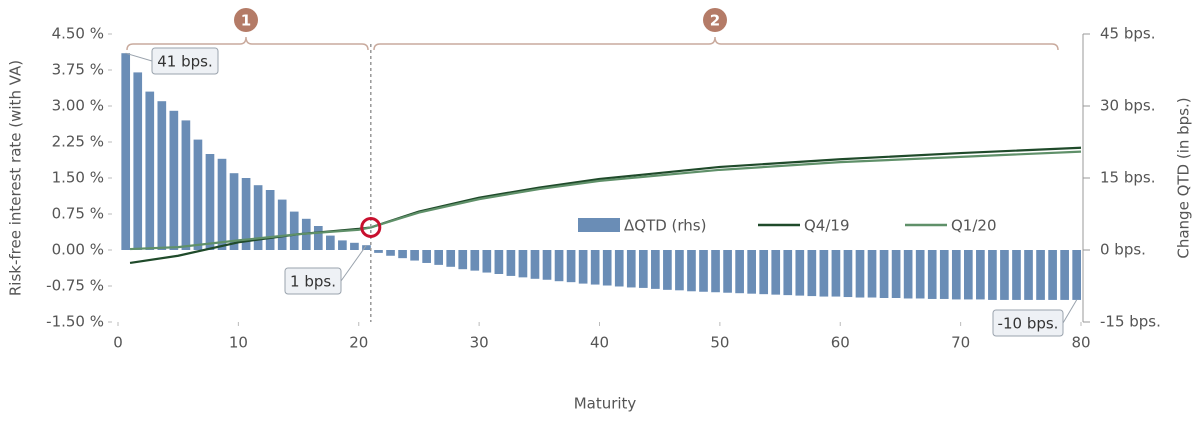 This screenshot has width=1200, height=421. I want to click on x-tick-label: 40, so click(599, 343).